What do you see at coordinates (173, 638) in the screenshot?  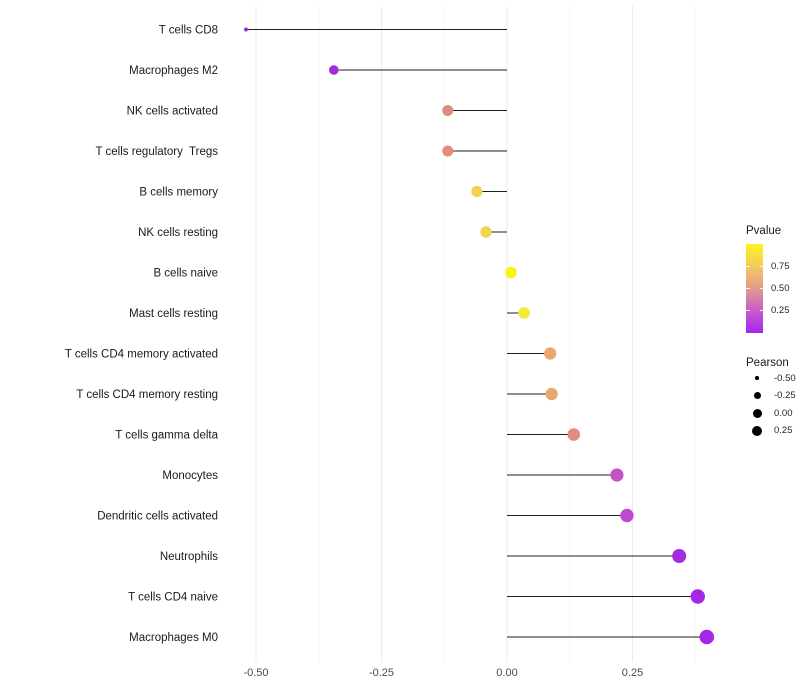 I see `y-axis-label: Macrophages M0` at bounding box center [173, 638].